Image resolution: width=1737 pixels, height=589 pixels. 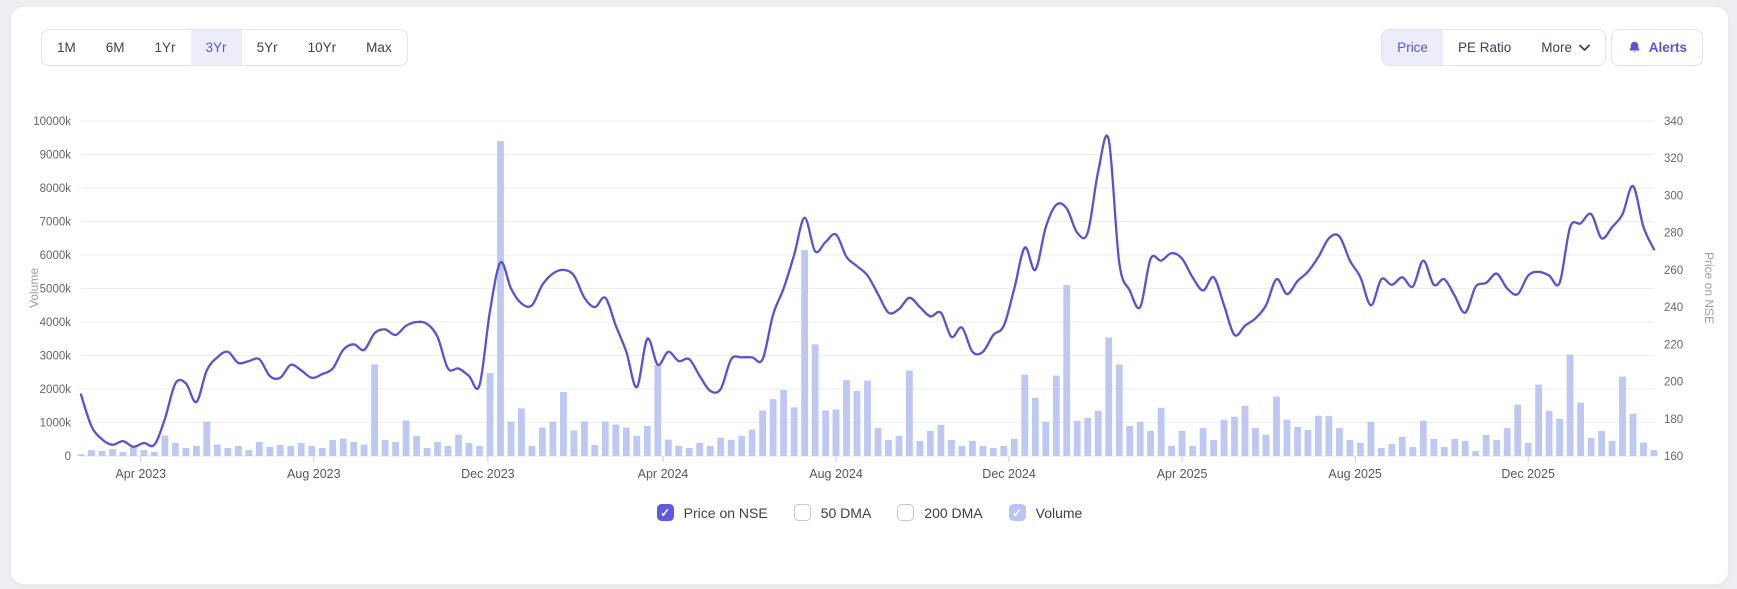 I want to click on checkbox-50-dma: ✓, so click(x=802, y=512).